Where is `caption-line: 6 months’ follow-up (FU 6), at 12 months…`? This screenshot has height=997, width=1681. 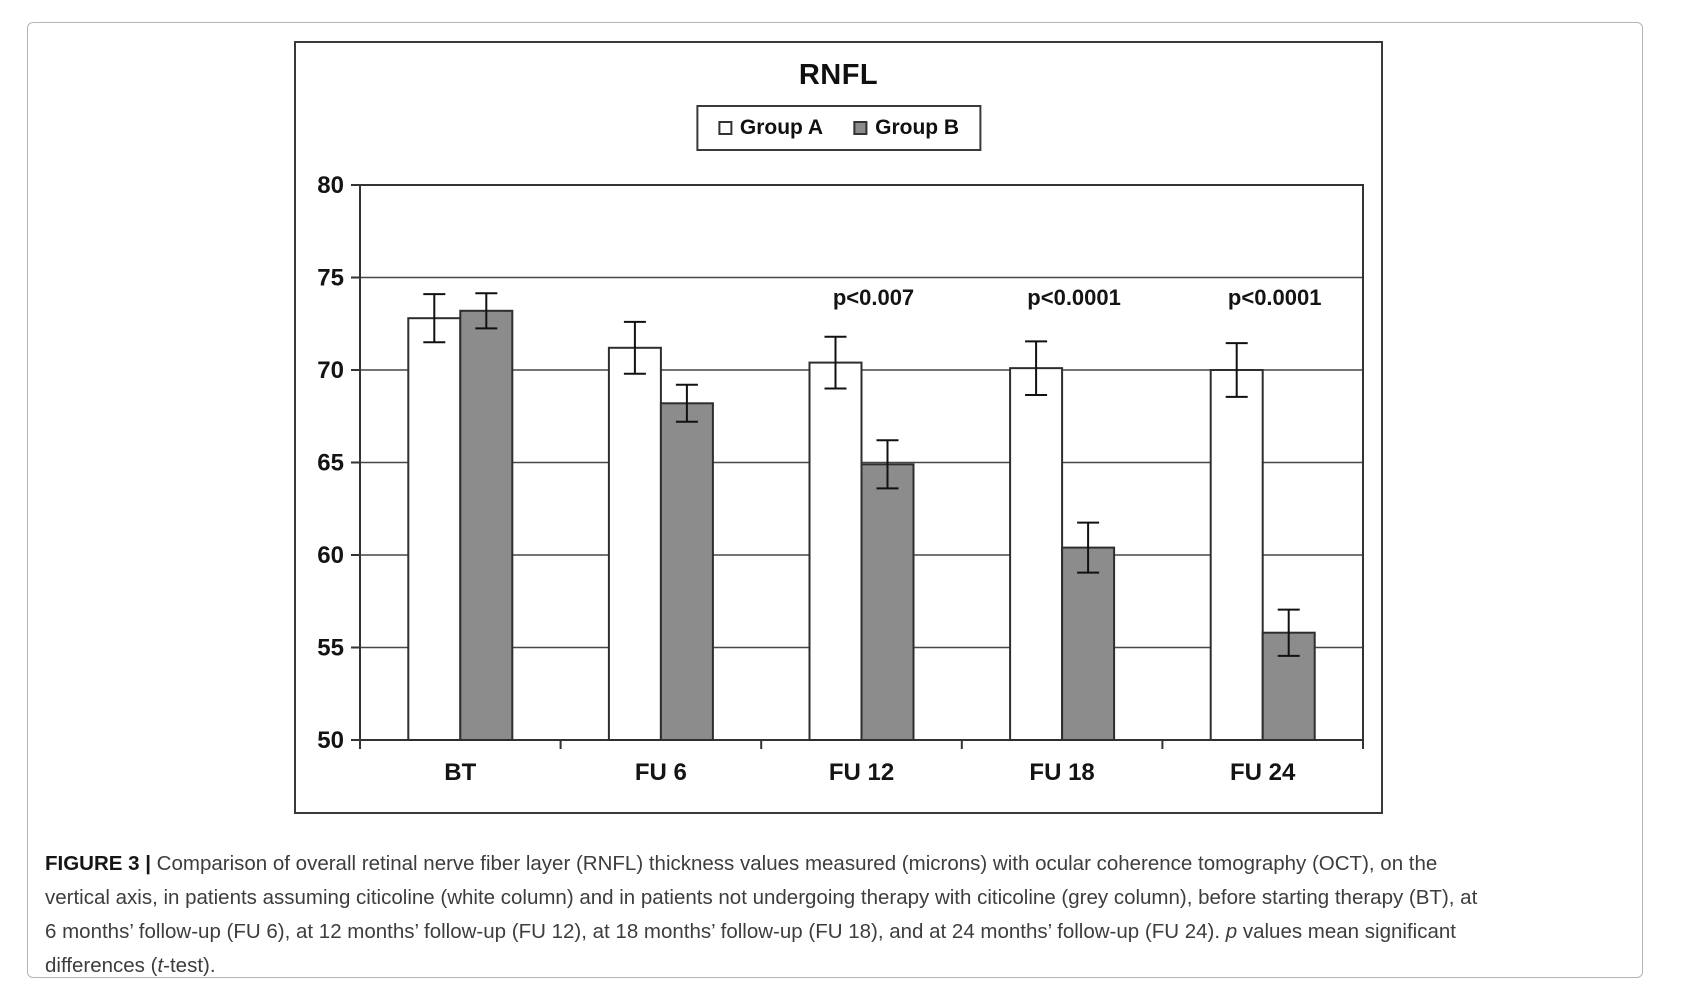 caption-line: 6 months’ follow-up (FU 6), at 12 months… is located at coordinates (817, 932).